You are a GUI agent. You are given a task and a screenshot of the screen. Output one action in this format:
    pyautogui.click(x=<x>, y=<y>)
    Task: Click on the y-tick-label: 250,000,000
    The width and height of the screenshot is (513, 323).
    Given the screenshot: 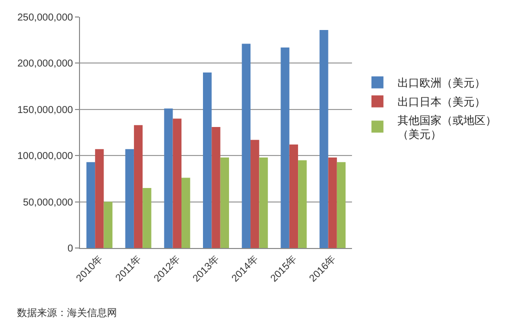 What is the action you would take?
    pyautogui.click(x=45, y=18)
    